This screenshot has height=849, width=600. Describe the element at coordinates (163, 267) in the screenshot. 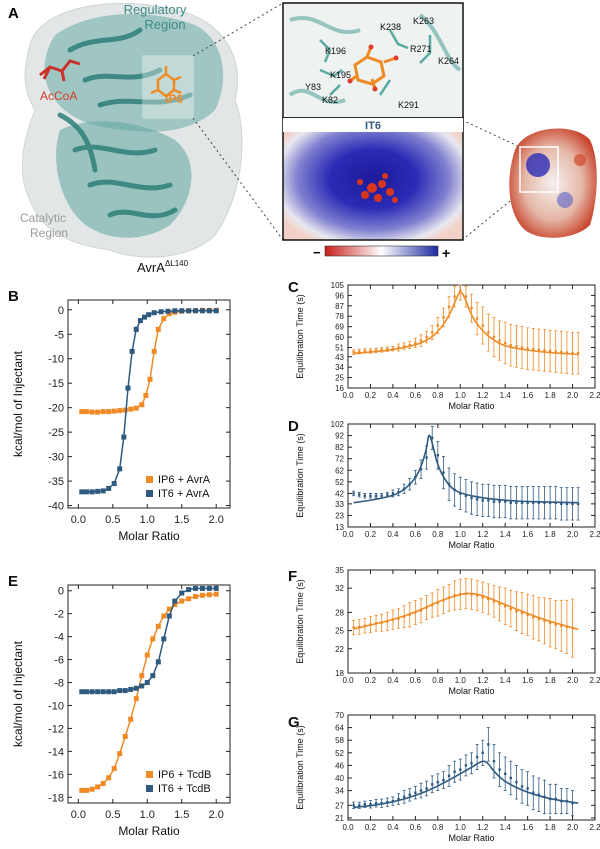

I see `avra-label: AvrAΔL140` at that location.